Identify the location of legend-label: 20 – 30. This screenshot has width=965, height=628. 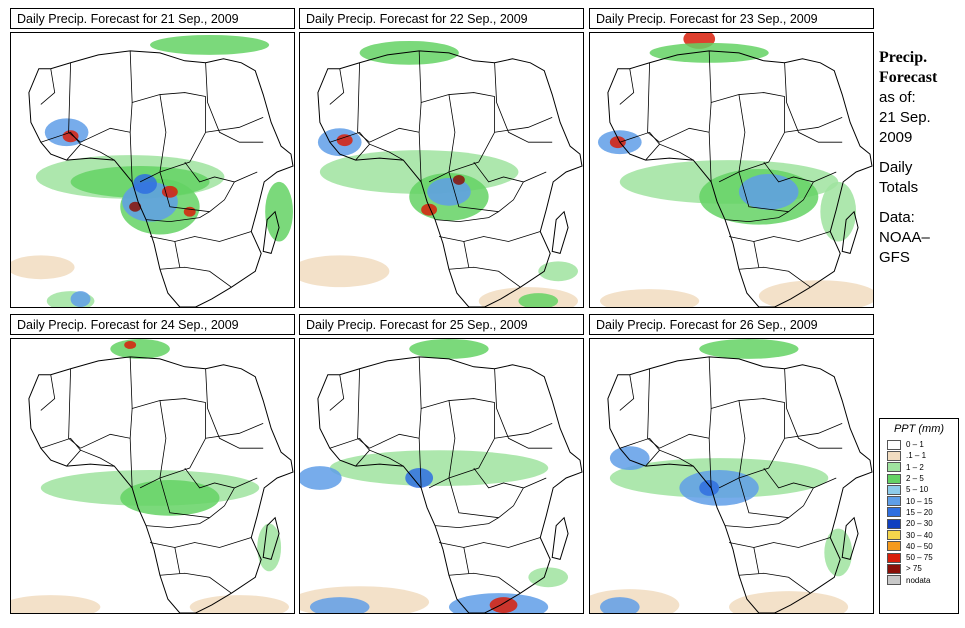
(919, 524).